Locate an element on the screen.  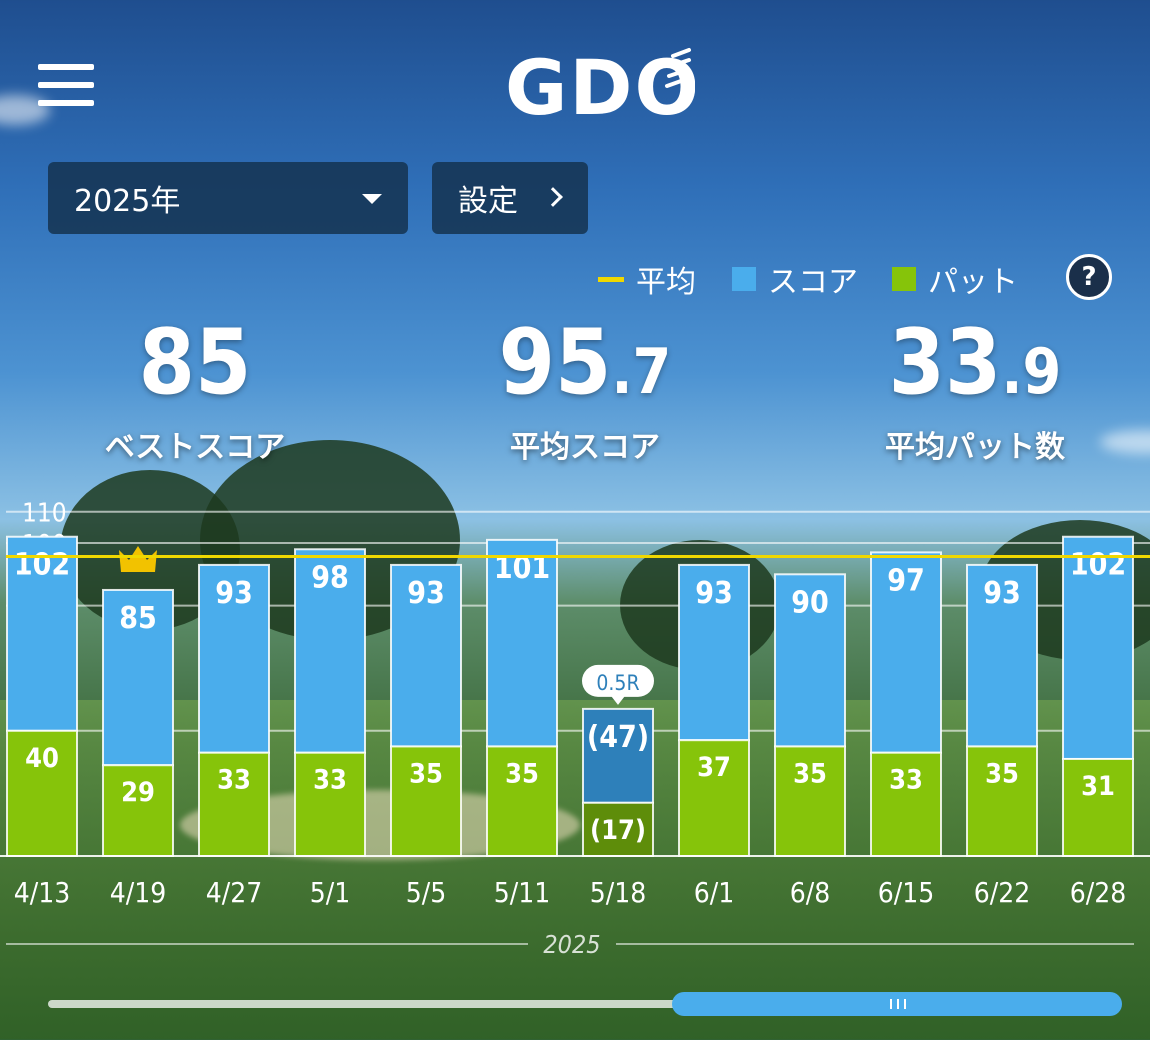
putt-value-label: 40 is located at coordinates (42, 758).